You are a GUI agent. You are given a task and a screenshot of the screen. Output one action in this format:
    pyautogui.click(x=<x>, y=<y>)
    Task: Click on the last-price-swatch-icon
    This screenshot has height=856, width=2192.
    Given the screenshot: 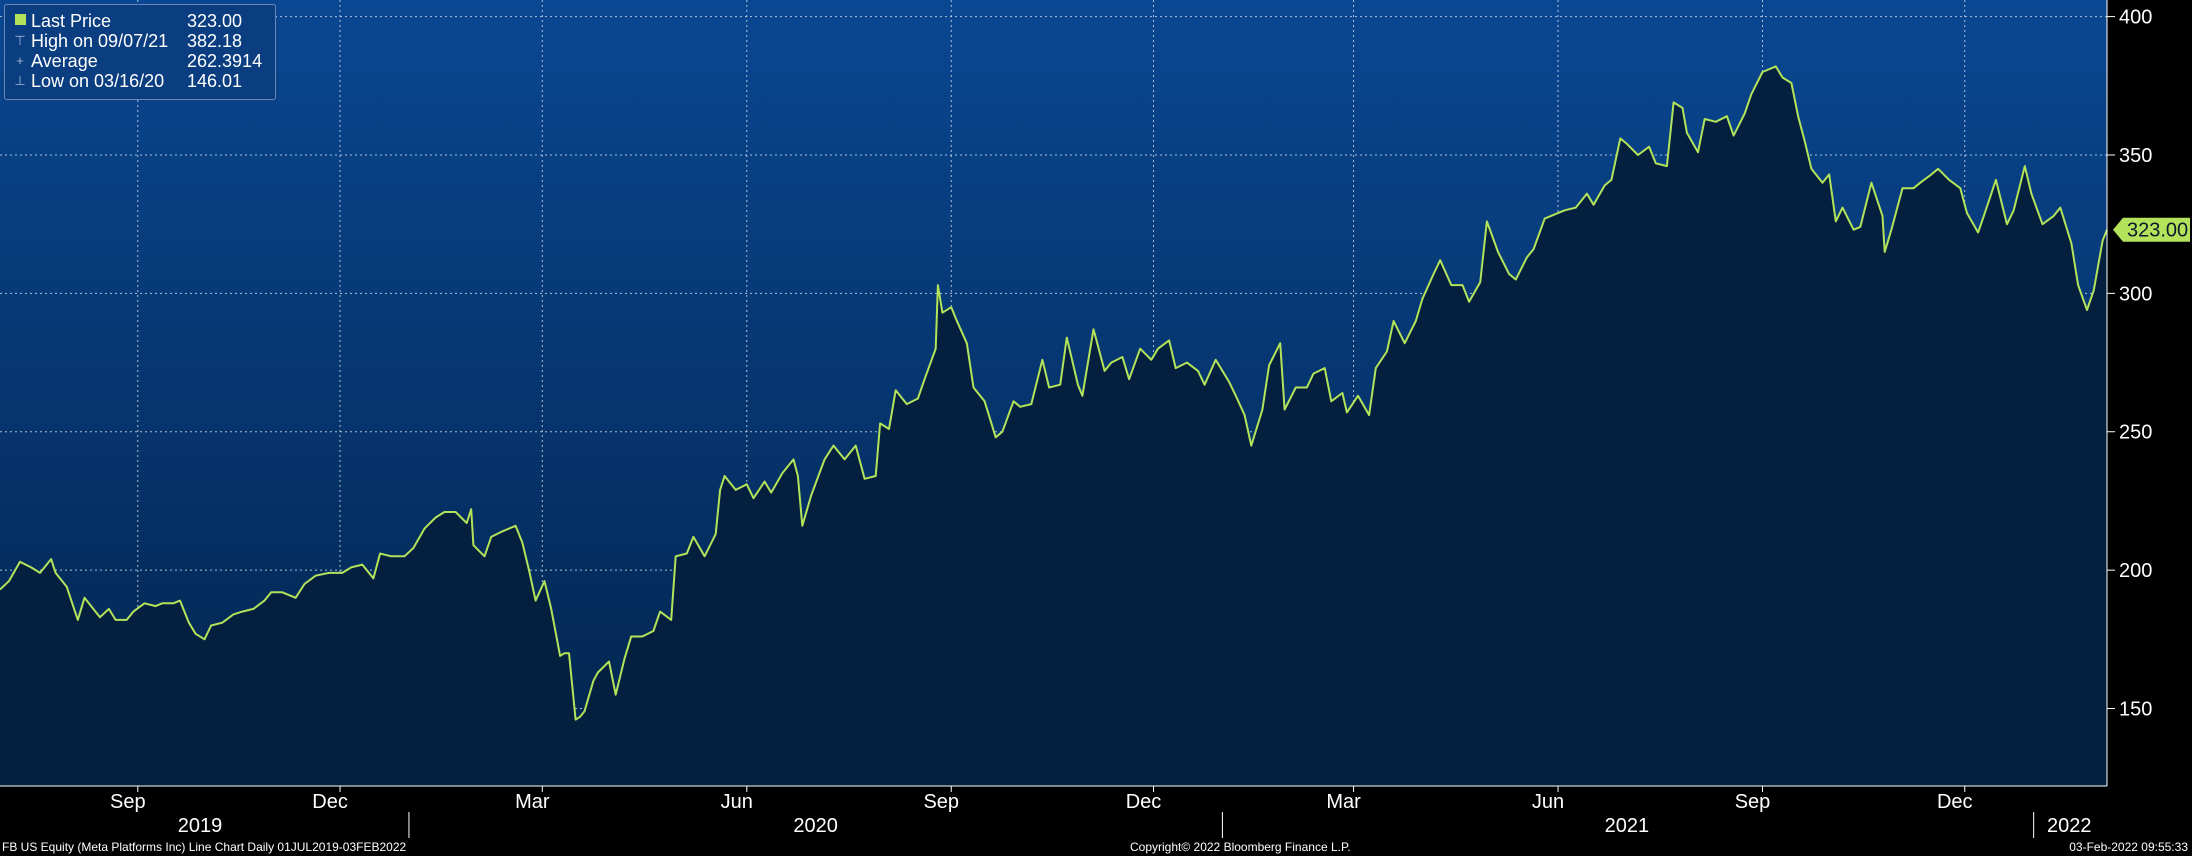 What is the action you would take?
    pyautogui.click(x=20, y=21)
    